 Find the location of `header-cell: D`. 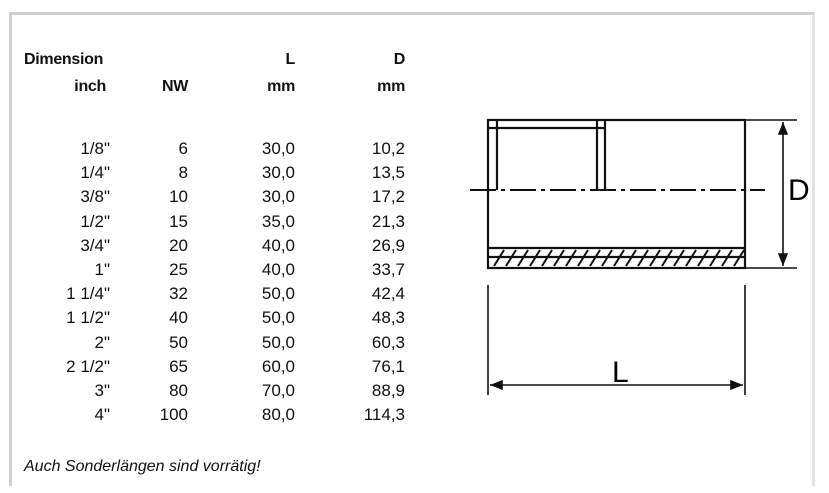

header-cell: D is located at coordinates (399, 59).